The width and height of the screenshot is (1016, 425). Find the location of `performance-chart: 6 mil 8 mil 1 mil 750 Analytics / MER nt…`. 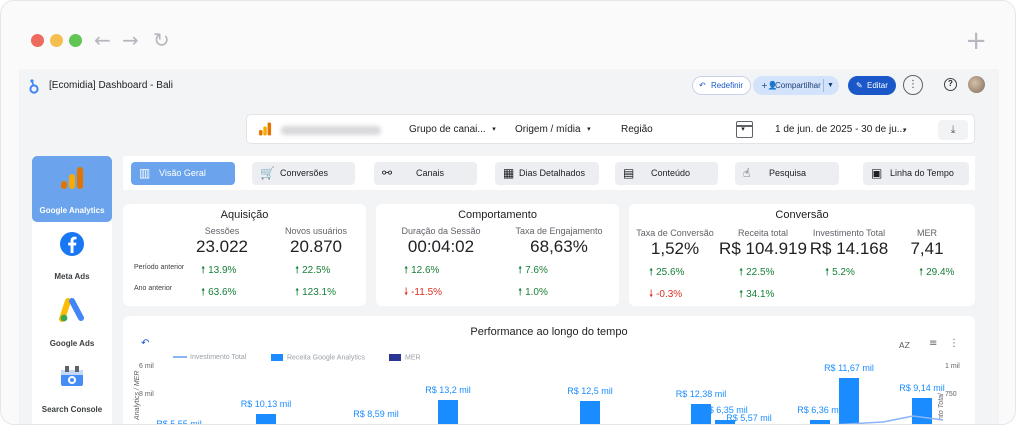

performance-chart: 6 mil 8 mil 1 mil 750 Analytics / MER nt… is located at coordinates (547, 394).